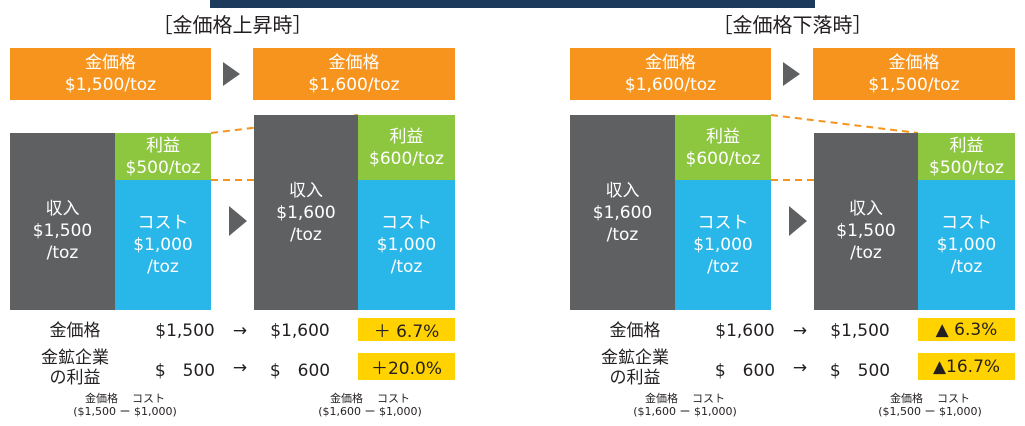  What do you see at coordinates (635, 378) in the screenshot?
I see `text: の利益` at bounding box center [635, 378].